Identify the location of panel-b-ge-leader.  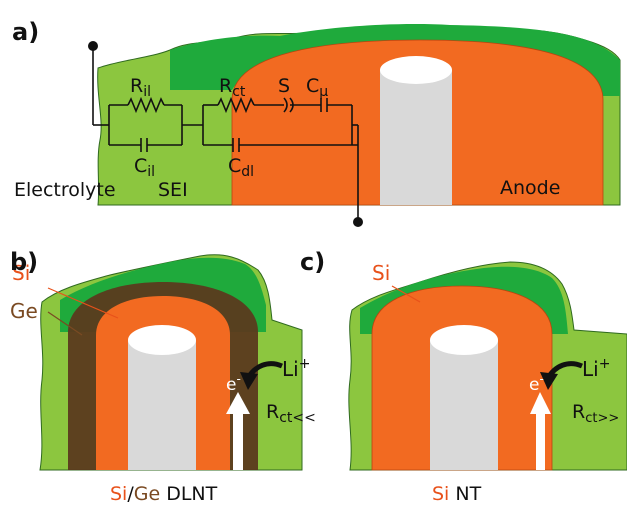
(65, 323).